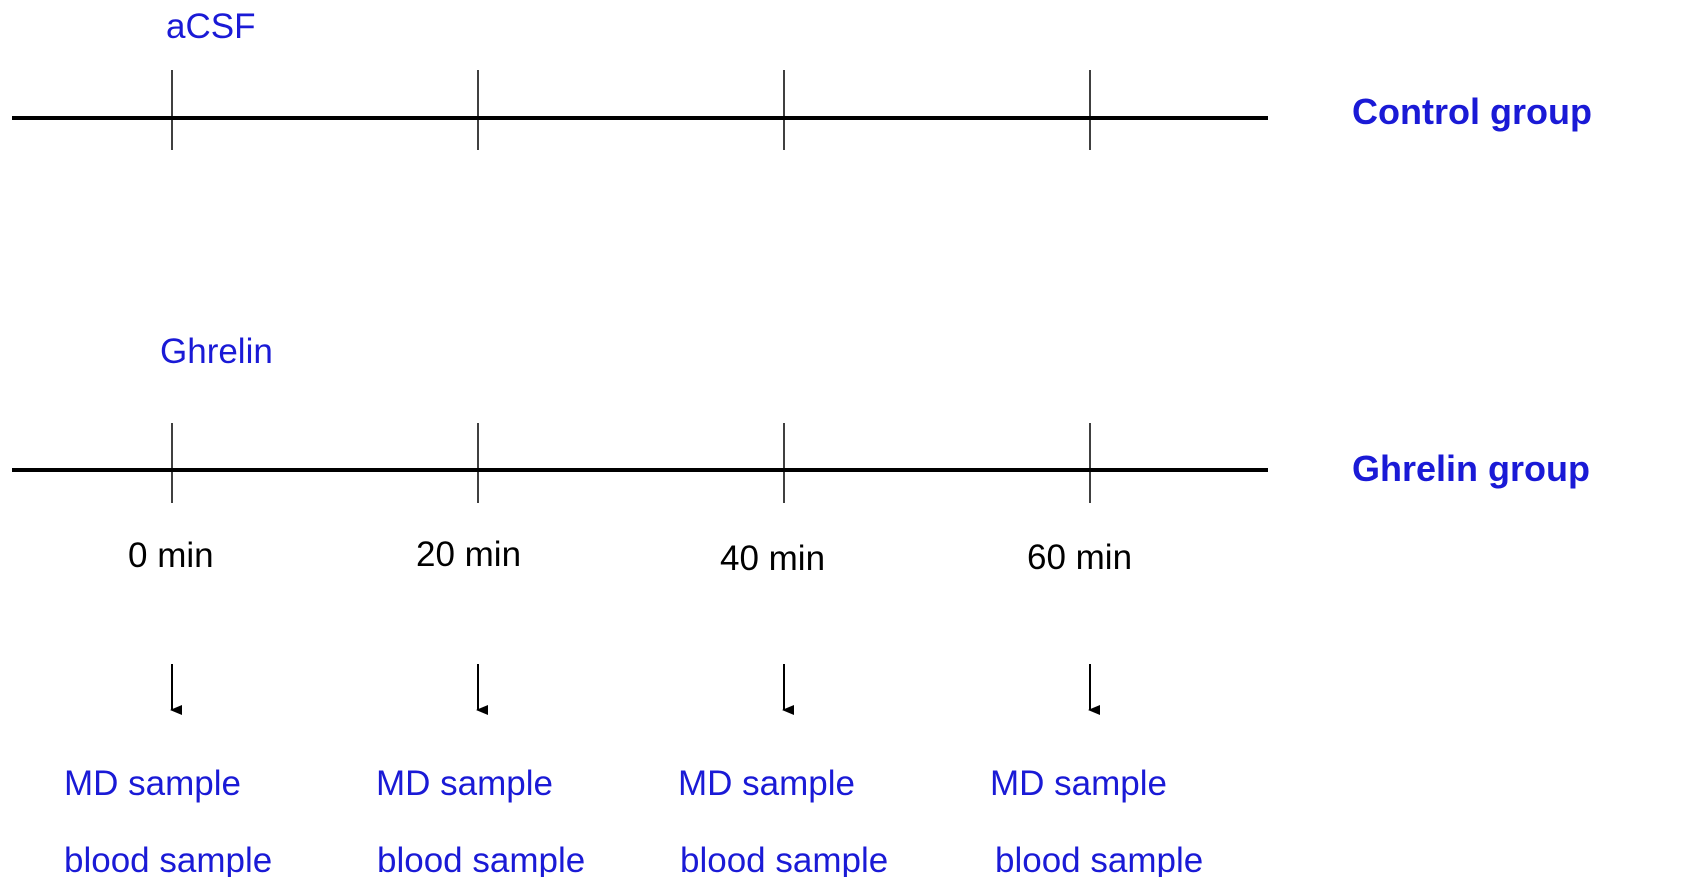  What do you see at coordinates (1078, 783) in the screenshot?
I see `md-sample-label-60: MD sample` at bounding box center [1078, 783].